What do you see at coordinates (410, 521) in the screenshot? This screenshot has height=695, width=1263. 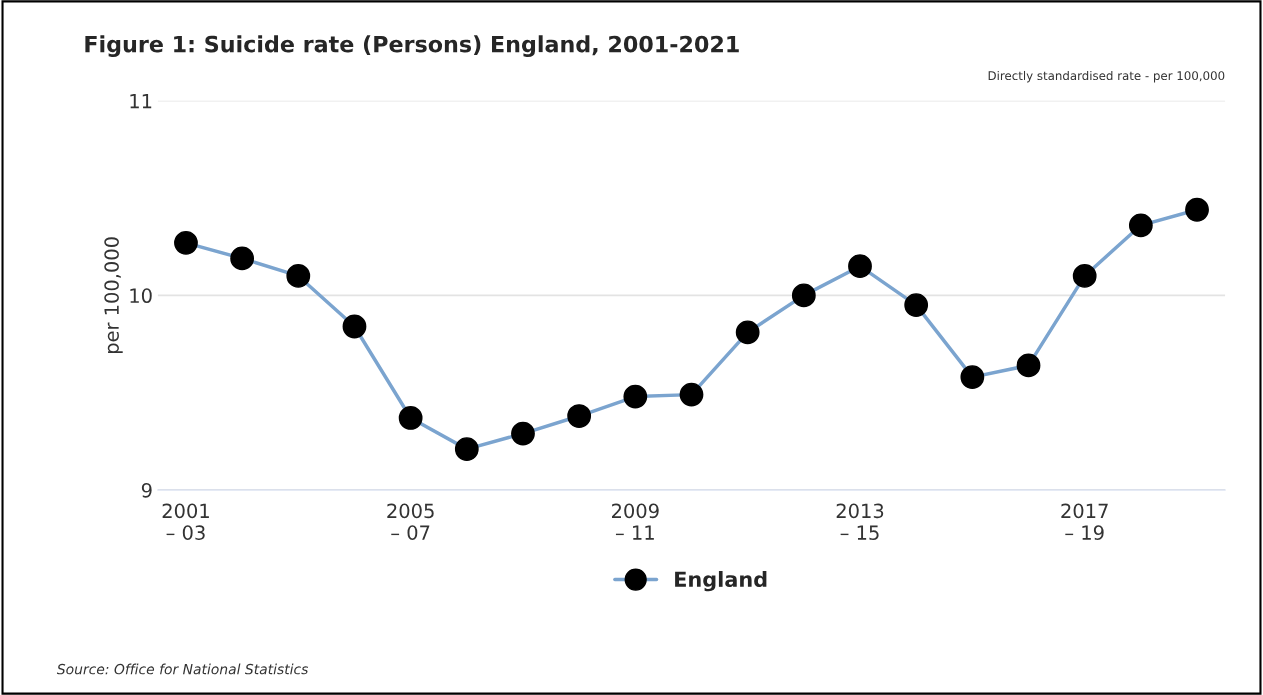 I see `x-tick-label: 2005 – 07` at bounding box center [410, 521].